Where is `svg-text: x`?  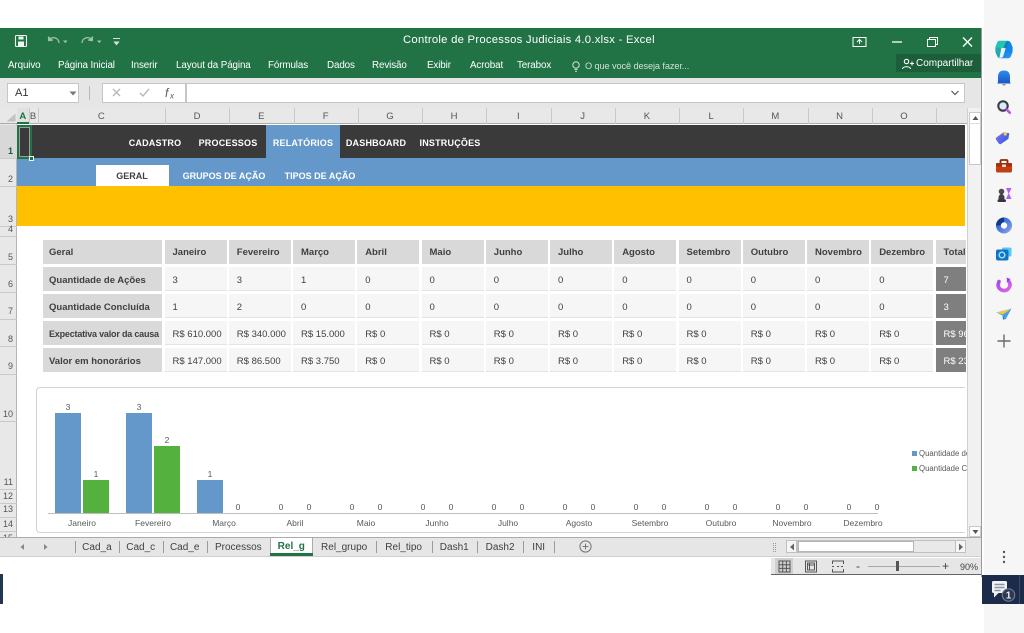
svg-text: x is located at coordinates (172, 96).